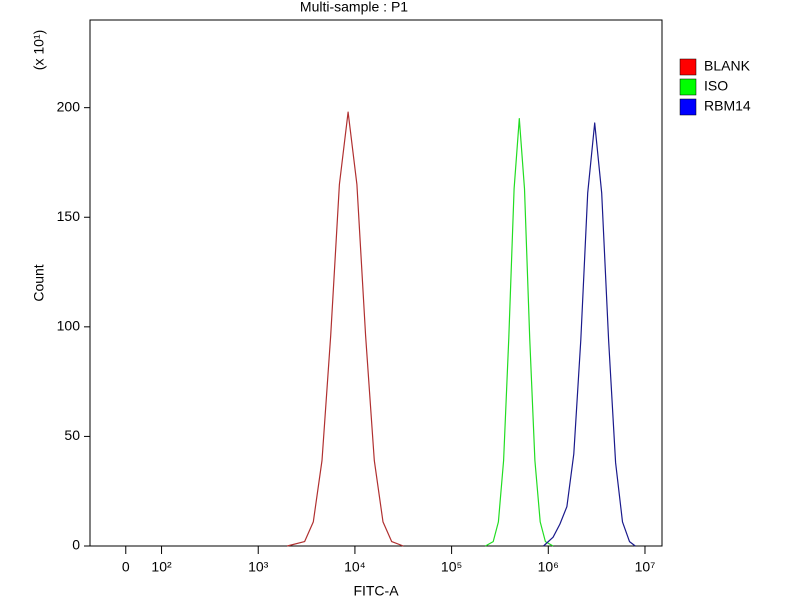 This screenshot has height=600, width=800. I want to click on x-tick-label: 10², so click(161, 567).